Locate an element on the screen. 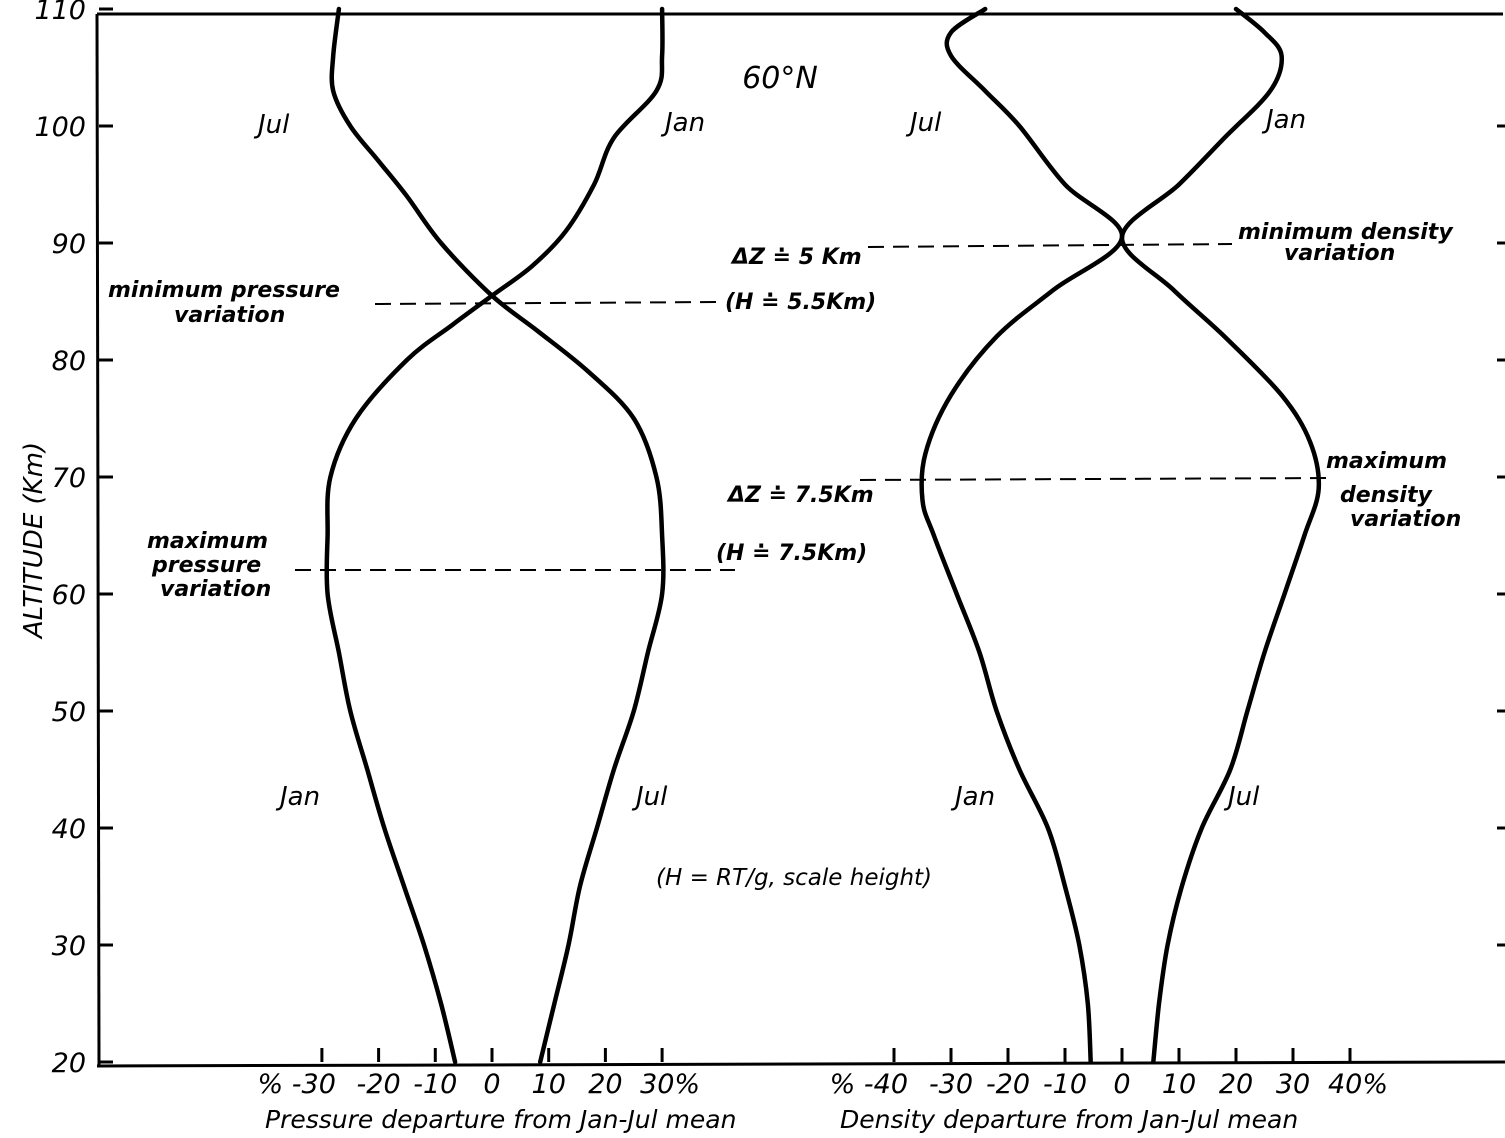 Image resolution: width=1505 pixels, height=1138 pixels. pressure-x-tick-label: 0 is located at coordinates (491, 1084).